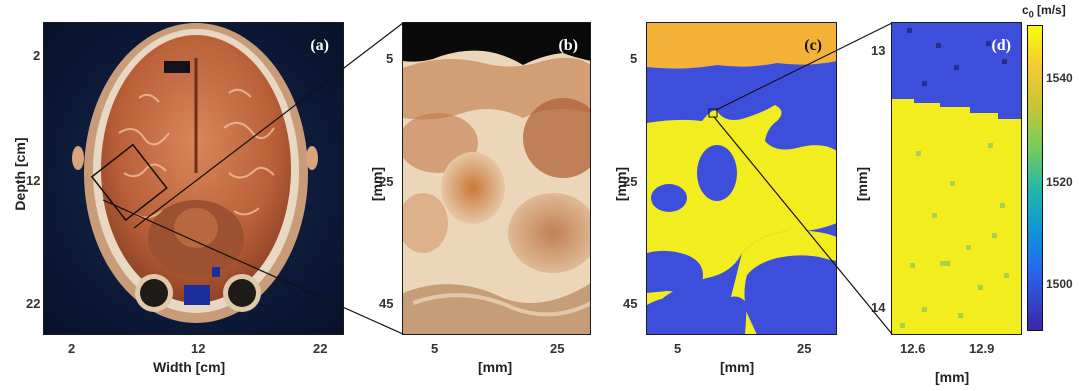 The image size is (1079, 391). What do you see at coordinates (390, 58) in the screenshot?
I see `panel-b-ytick-1: 5` at bounding box center [390, 58].